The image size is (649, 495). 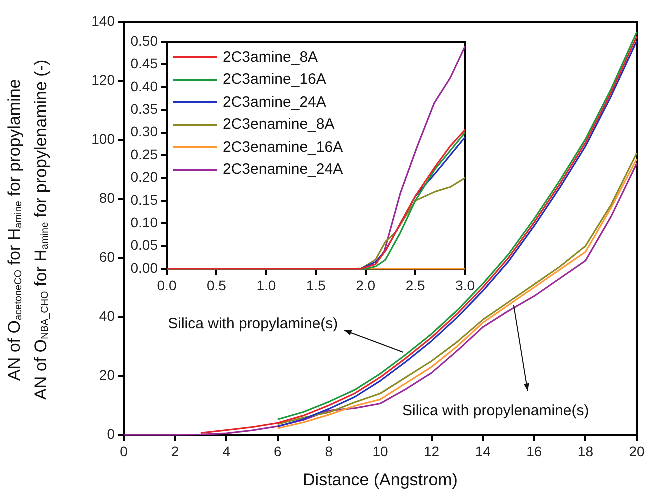 I want to click on x-tick-label: 3.0, so click(x=466, y=285).